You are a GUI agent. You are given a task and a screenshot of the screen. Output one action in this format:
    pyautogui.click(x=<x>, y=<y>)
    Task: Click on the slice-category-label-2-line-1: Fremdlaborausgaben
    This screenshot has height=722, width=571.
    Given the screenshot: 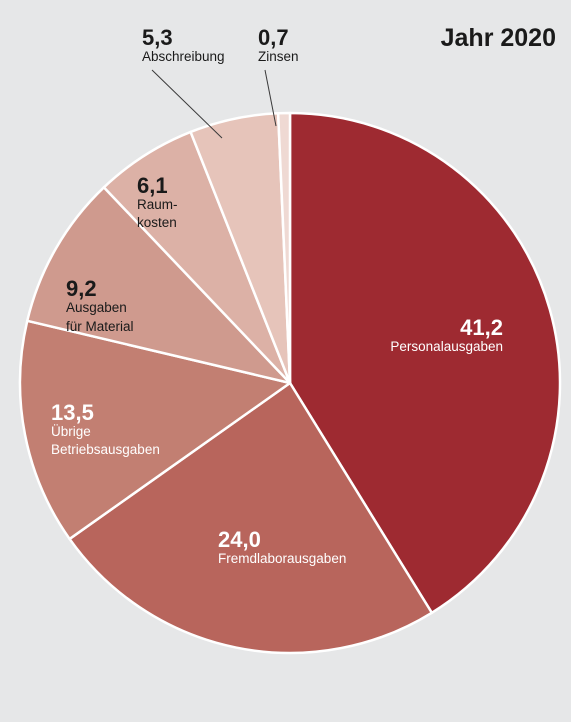 What is the action you would take?
    pyautogui.click(x=282, y=558)
    